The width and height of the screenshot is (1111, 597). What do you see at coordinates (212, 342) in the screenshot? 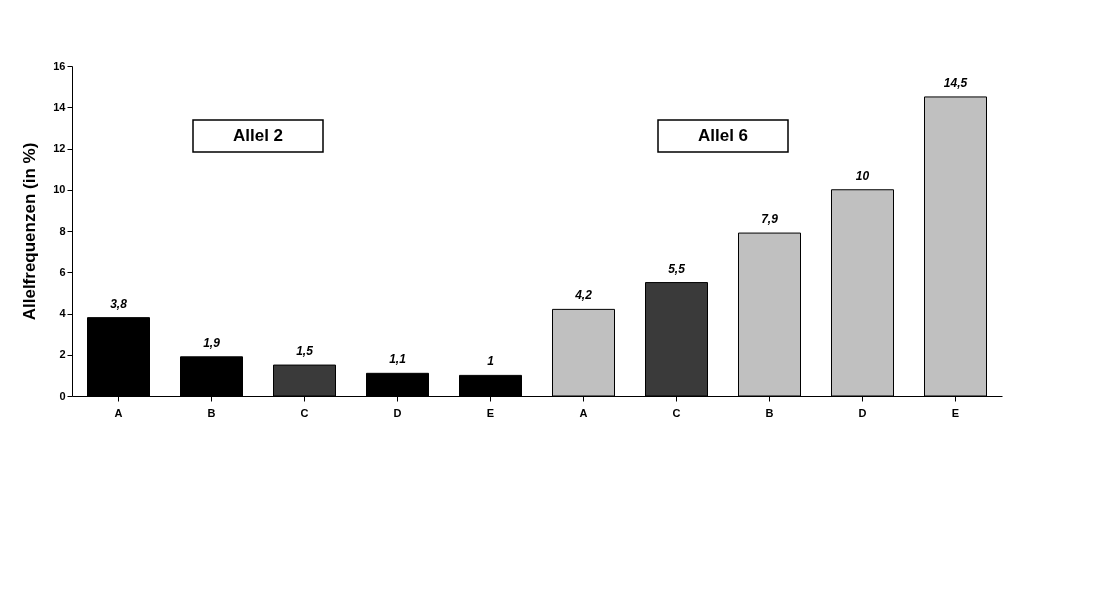
I see `data-label: 1,9` at bounding box center [212, 342].